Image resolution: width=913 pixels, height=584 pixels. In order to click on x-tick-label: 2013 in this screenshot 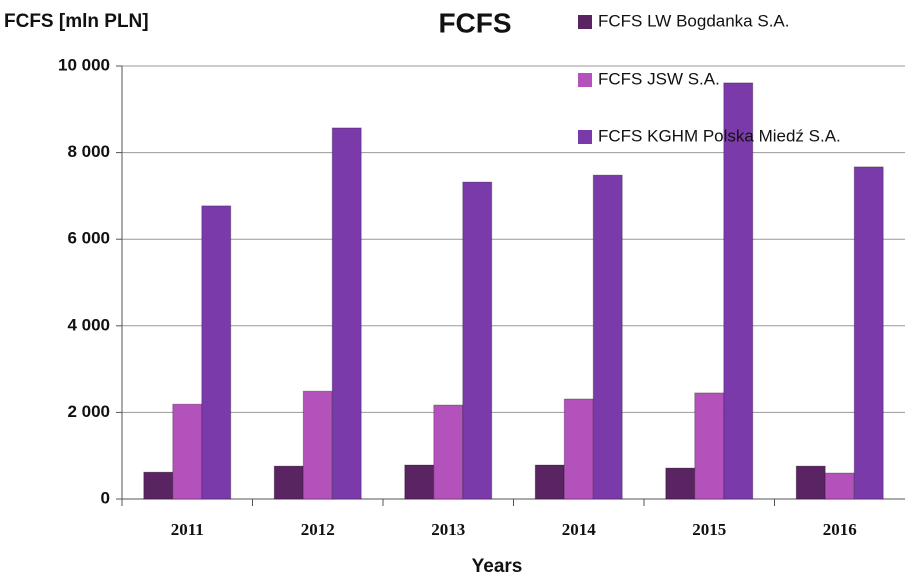, I will do `click(448, 529)`.